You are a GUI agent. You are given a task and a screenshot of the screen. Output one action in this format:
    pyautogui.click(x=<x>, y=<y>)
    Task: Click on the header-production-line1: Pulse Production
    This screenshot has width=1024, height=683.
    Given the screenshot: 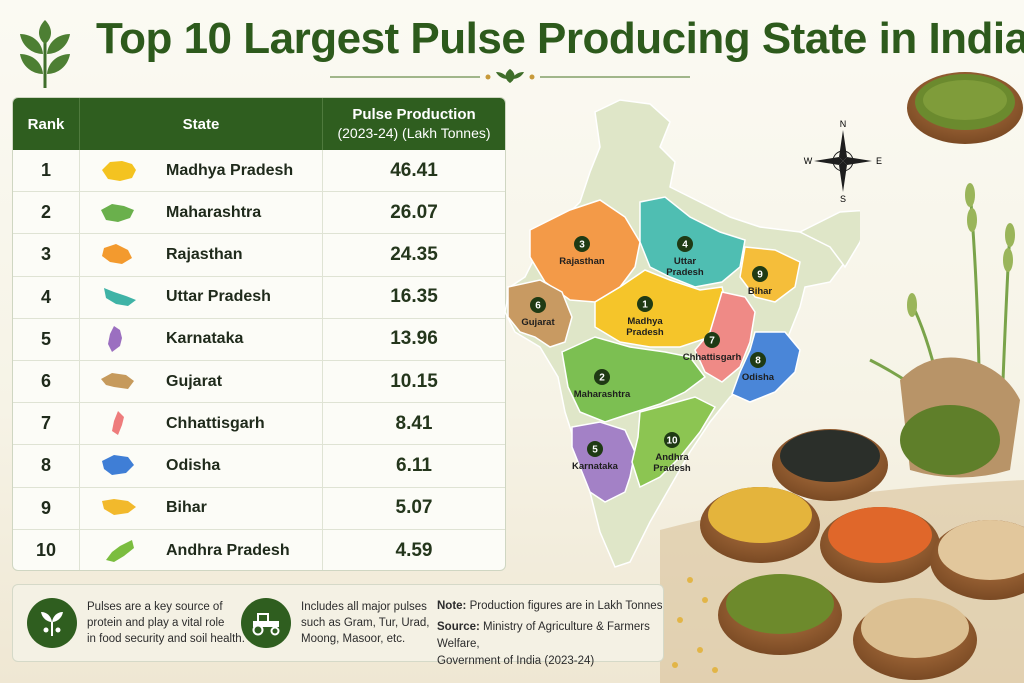 What is the action you would take?
    pyautogui.click(x=414, y=114)
    